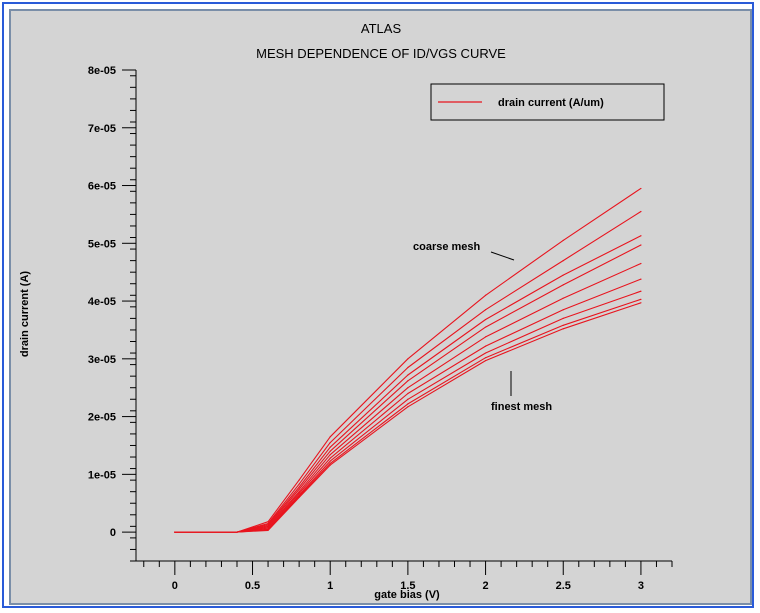  Describe the element at coordinates (102, 129) in the screenshot. I see `y-tick-label: 7e-05` at that location.